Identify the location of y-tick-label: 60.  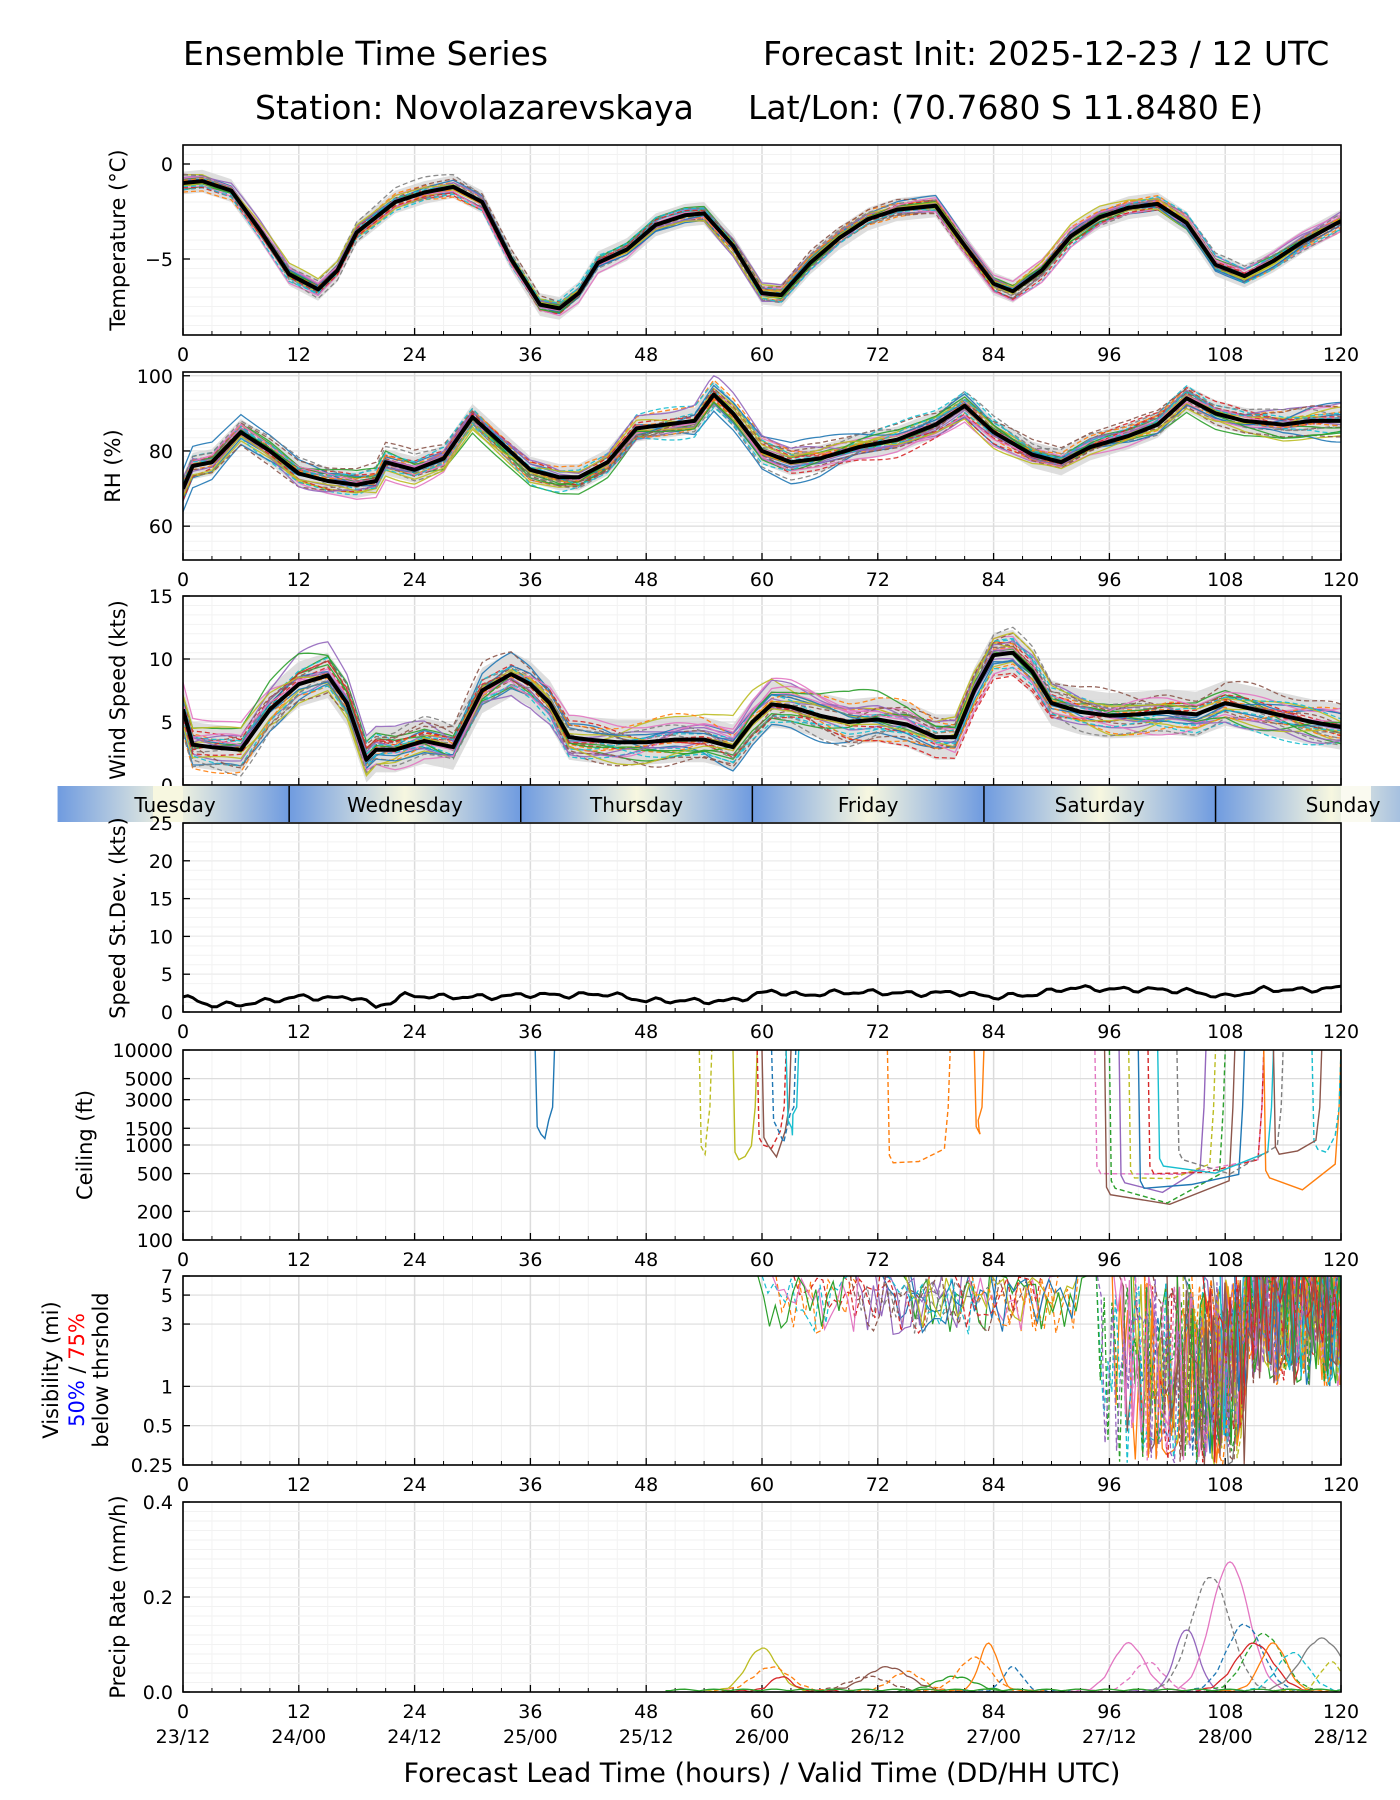
(161, 527).